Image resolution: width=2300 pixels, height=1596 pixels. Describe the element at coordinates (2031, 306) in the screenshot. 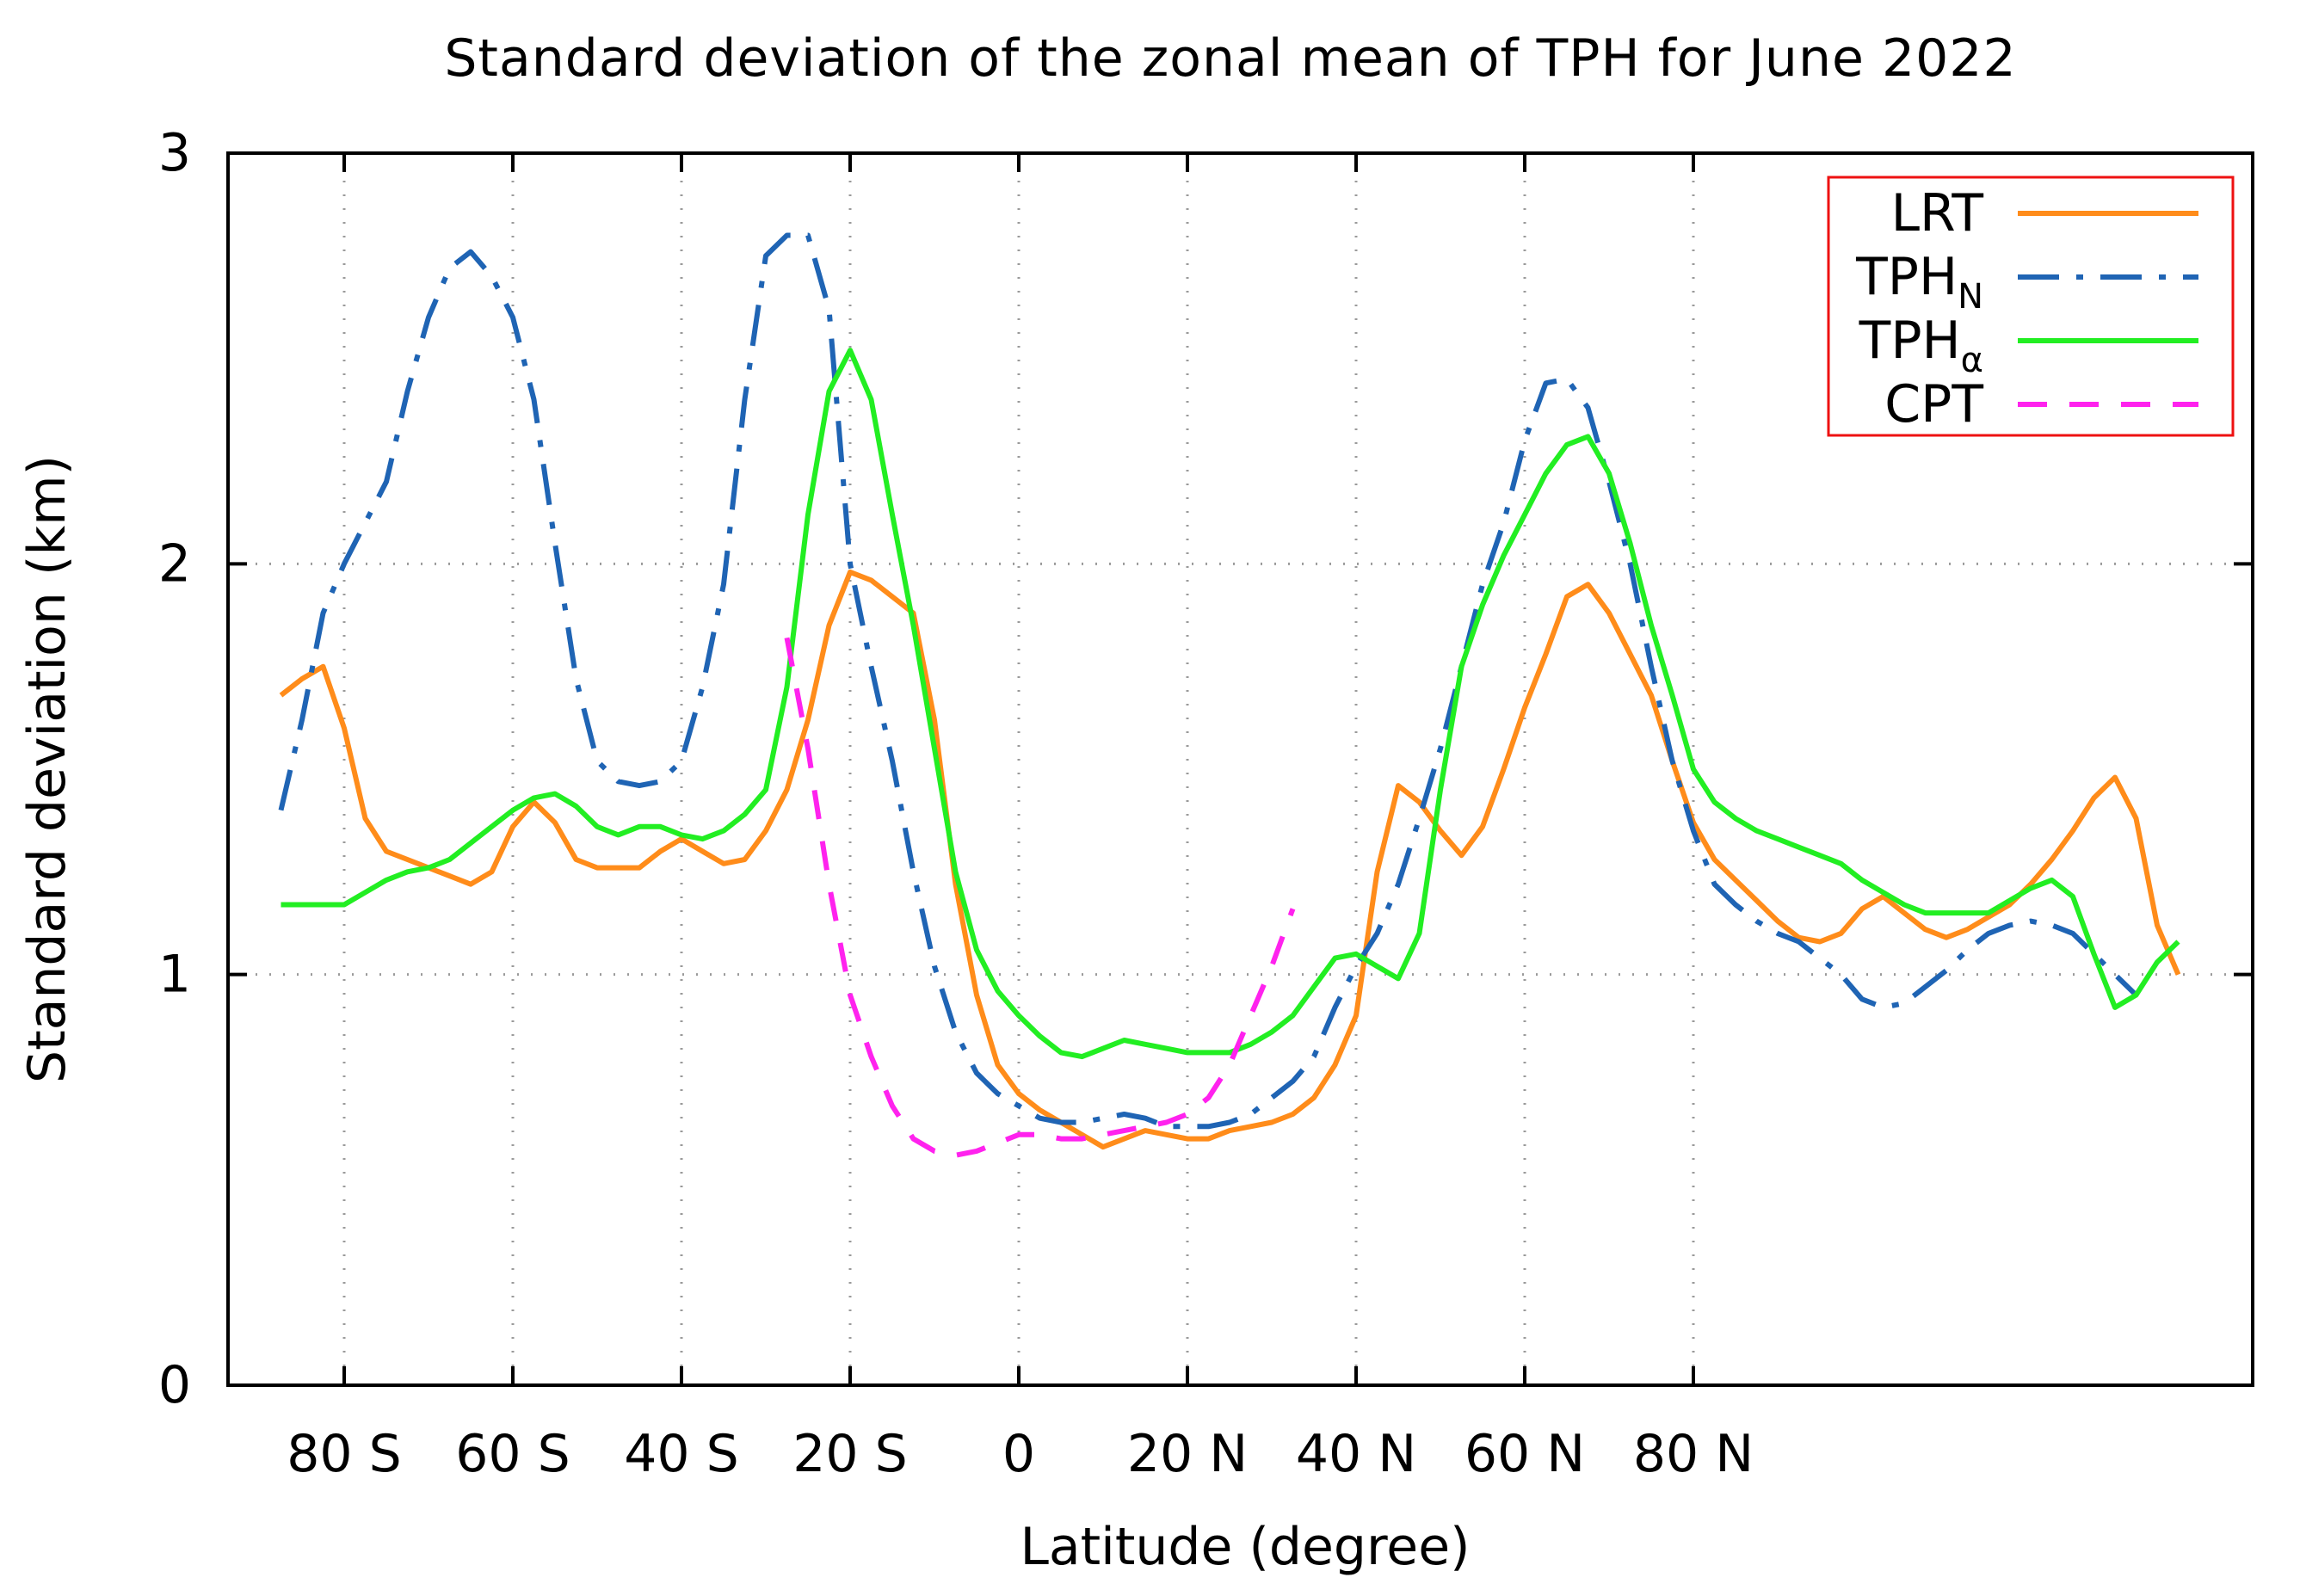

I see `legend-box` at that location.